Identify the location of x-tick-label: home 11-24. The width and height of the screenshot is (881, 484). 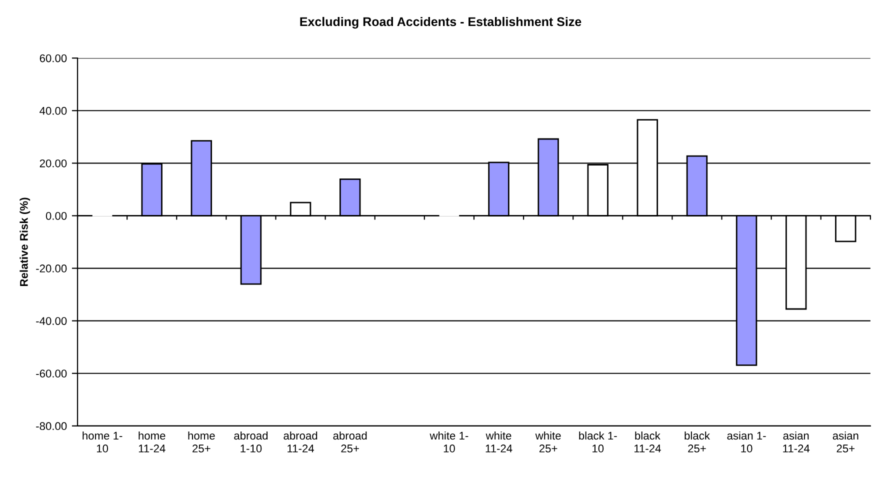
(152, 441).